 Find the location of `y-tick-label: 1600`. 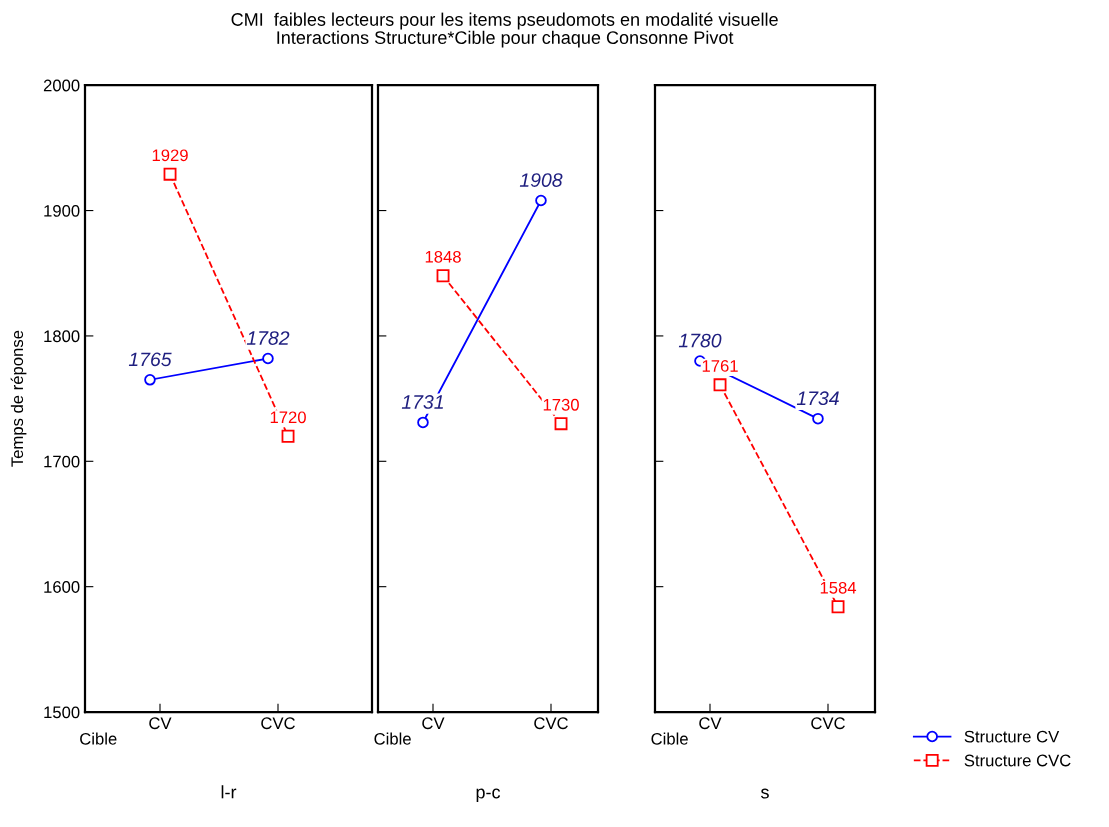

y-tick-label: 1600 is located at coordinates (62, 587).